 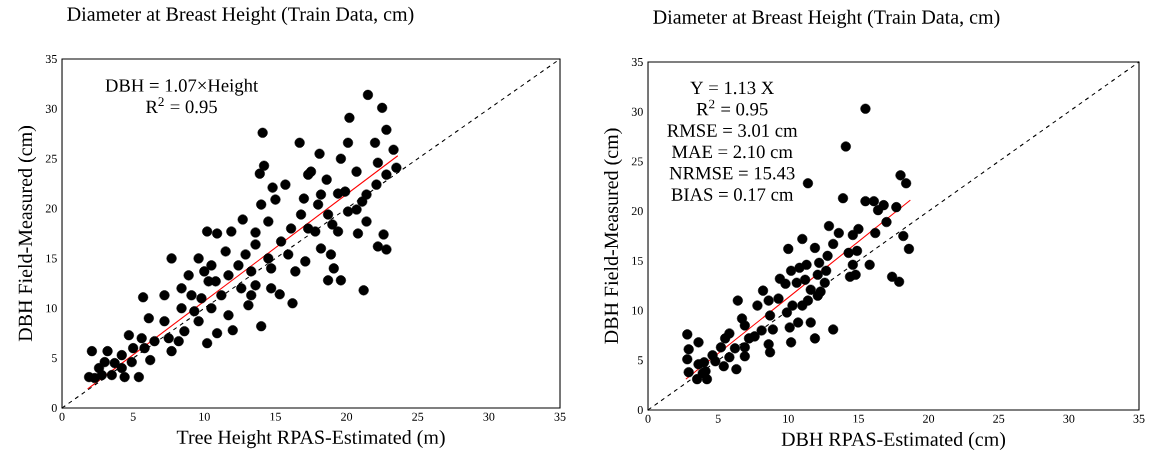 I want to click on x-axis-title: Tree Height RPAS-Estimated (m), so click(x=310, y=439).